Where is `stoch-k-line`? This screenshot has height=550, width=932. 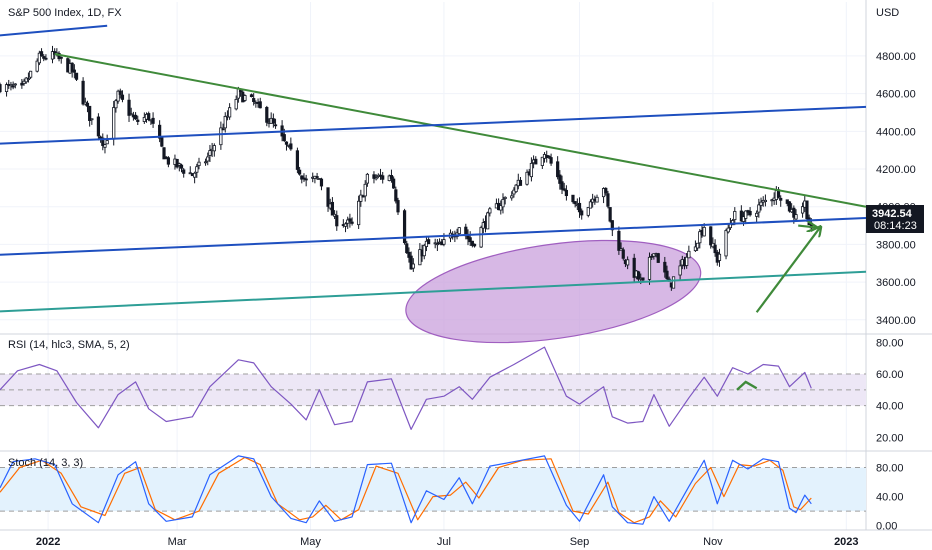 stoch-k-line is located at coordinates (406, 490).